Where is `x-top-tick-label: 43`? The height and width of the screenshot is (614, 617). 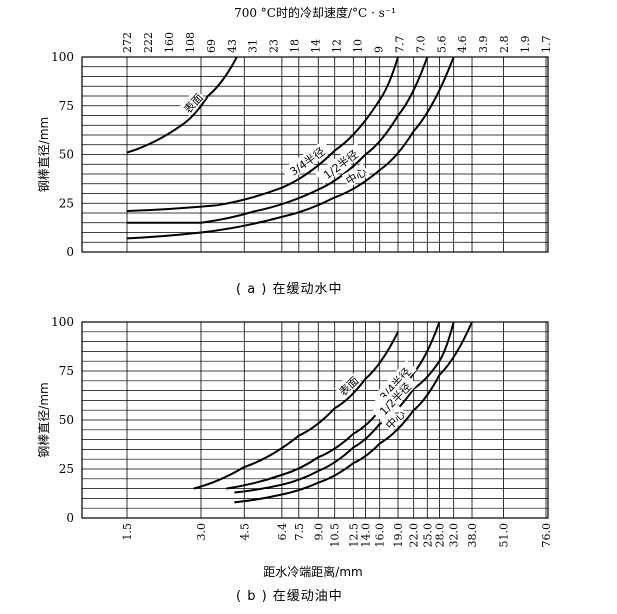
x-top-tick-label: 43 is located at coordinates (232, 46).